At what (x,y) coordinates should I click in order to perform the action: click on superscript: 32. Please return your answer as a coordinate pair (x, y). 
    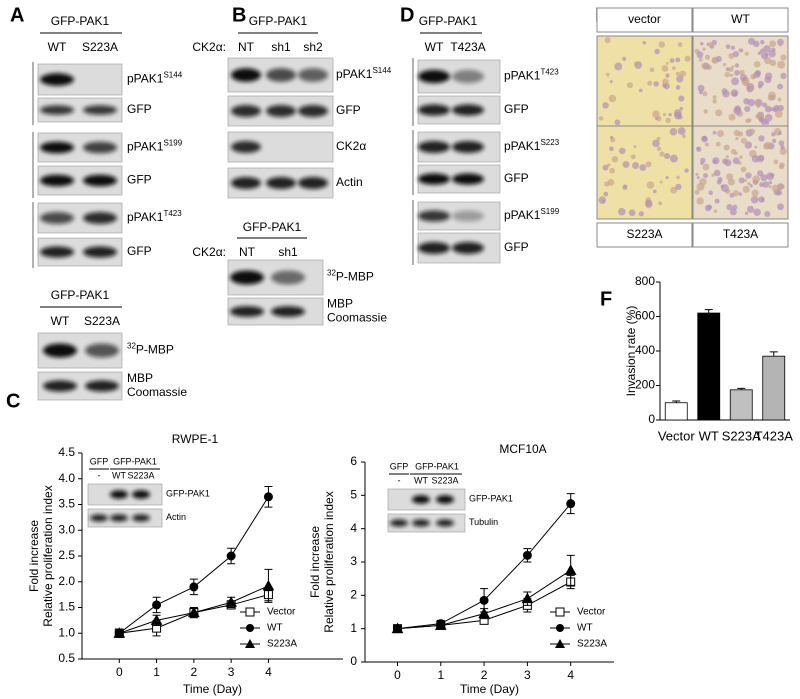
    Looking at the image, I should click on (131, 345).